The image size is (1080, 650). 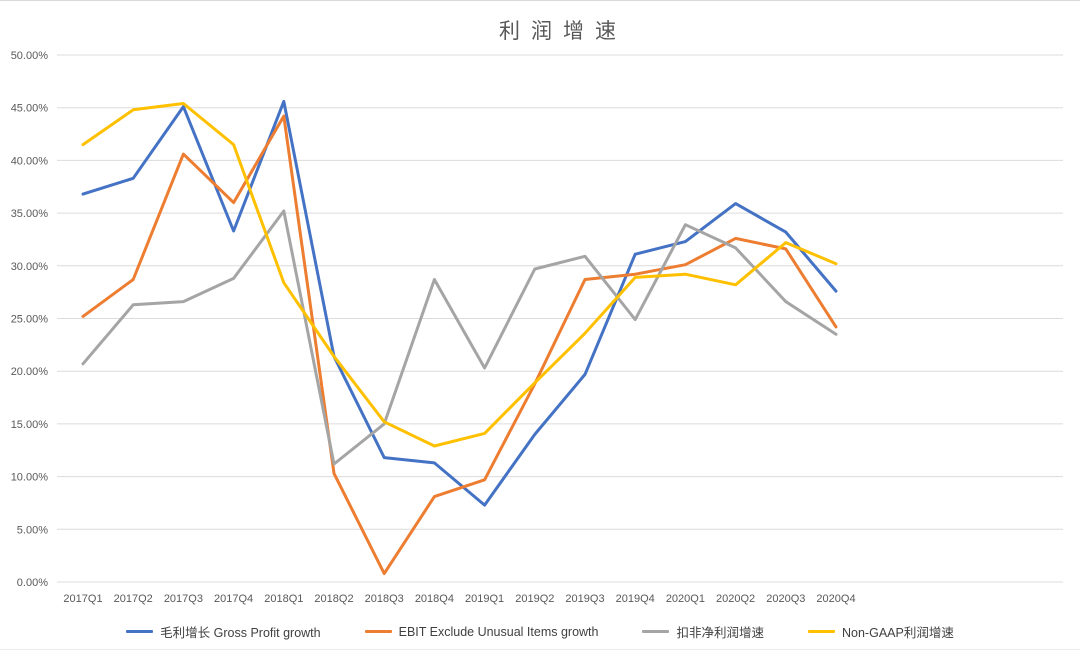 What do you see at coordinates (30, 161) in the screenshot?
I see `y-axis-tick-label: 40.00%` at bounding box center [30, 161].